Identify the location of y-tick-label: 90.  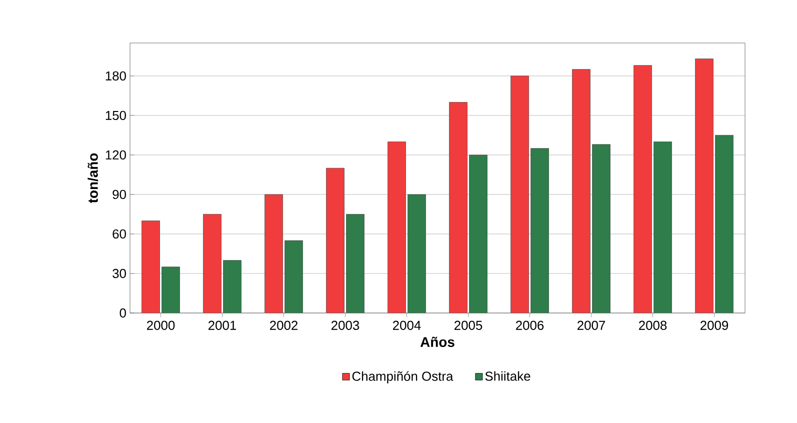
(119, 195).